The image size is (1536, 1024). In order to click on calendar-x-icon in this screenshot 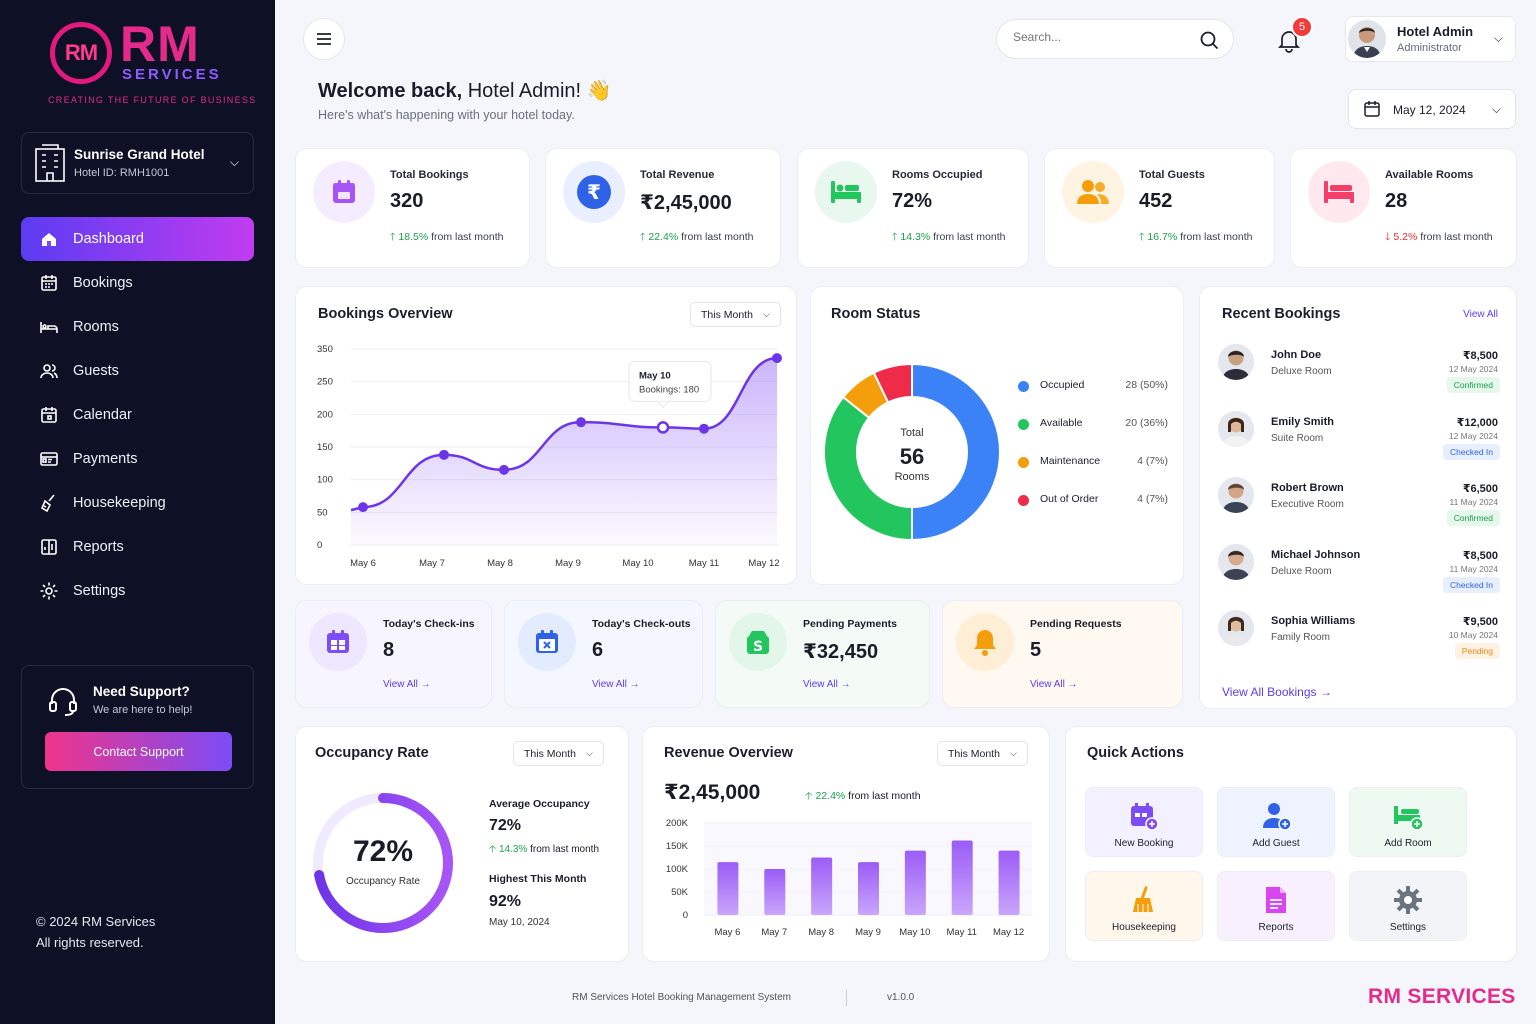, I will do `click(547, 642)`.